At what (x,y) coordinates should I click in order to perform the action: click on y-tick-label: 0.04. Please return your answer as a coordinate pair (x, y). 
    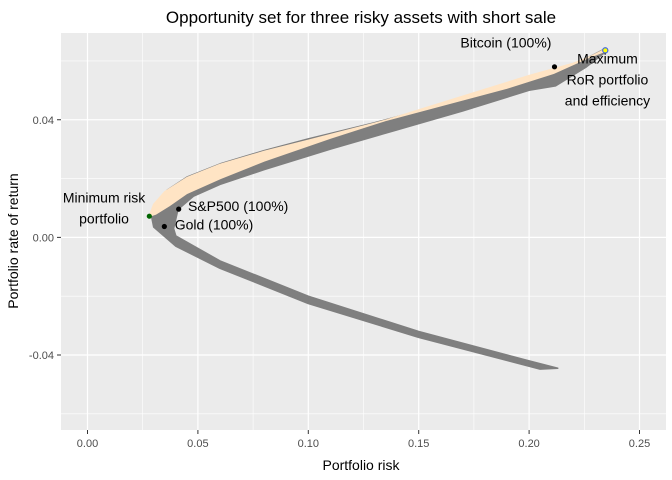
    Looking at the image, I should click on (43, 121).